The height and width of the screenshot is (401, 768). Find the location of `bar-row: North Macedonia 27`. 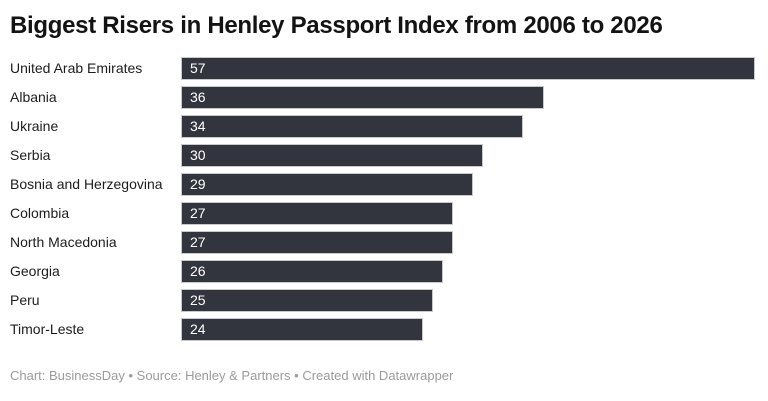

bar-row: North Macedonia 27 is located at coordinates (382, 242).